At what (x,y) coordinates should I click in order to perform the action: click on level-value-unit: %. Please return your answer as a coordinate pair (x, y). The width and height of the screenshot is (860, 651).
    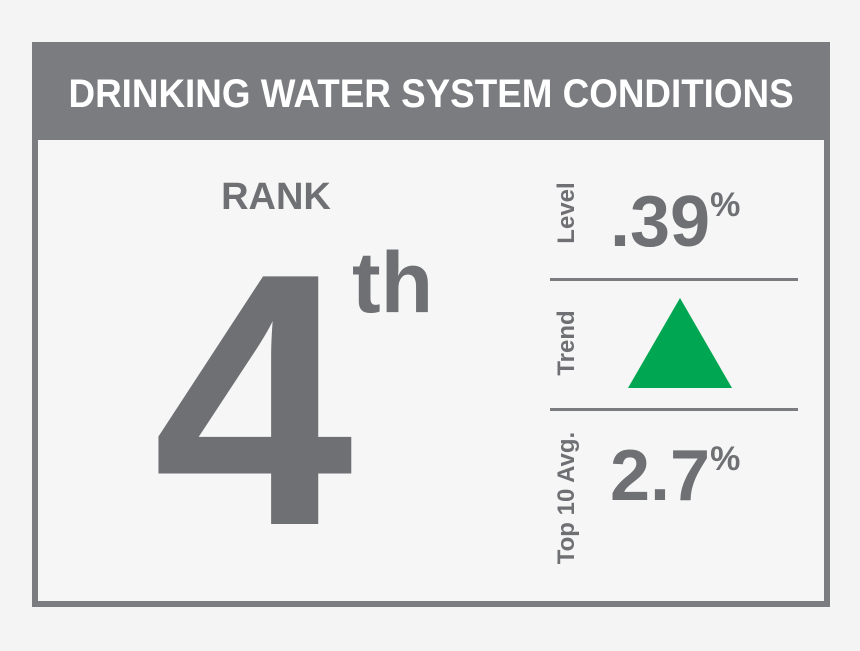
    Looking at the image, I should click on (725, 205).